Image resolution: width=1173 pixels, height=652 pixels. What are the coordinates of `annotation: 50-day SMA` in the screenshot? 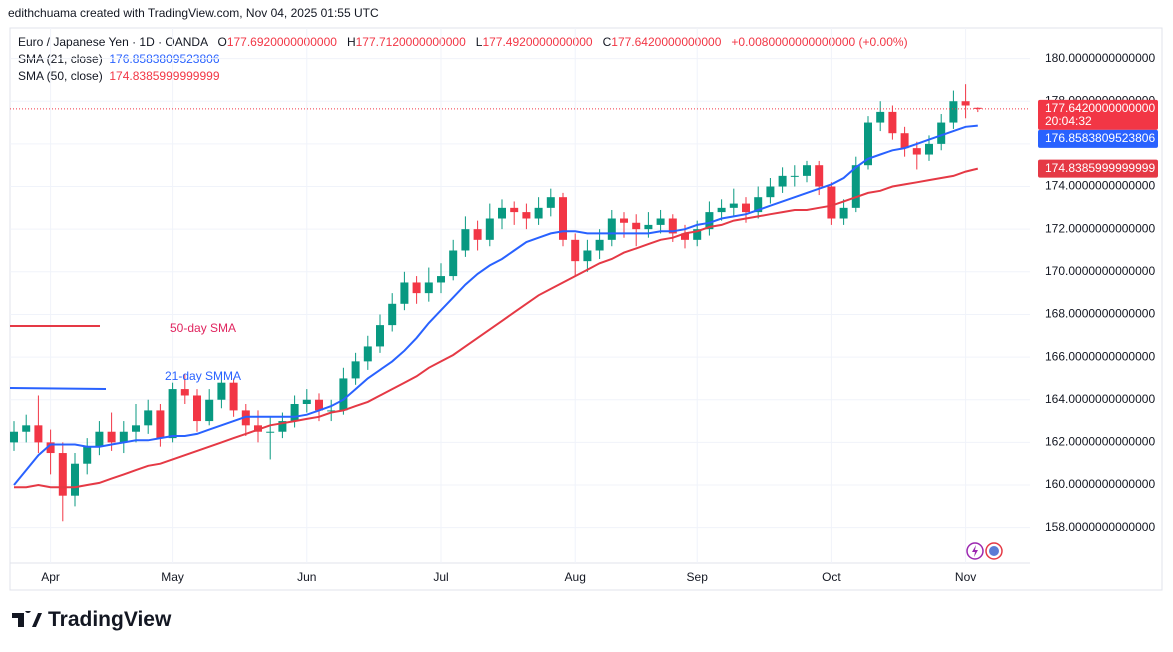 It's located at (203, 328).